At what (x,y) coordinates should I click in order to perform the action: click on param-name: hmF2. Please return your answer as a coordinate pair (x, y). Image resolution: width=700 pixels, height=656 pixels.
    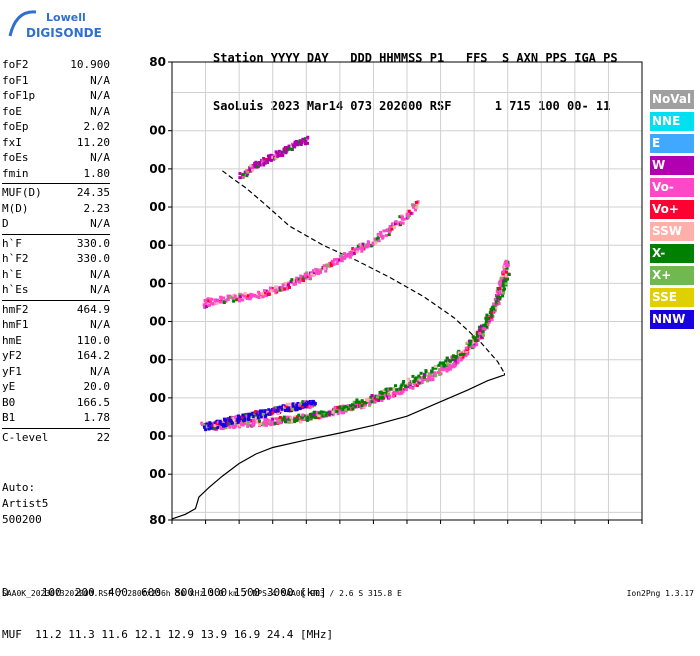
    Looking at the image, I should click on (15, 309).